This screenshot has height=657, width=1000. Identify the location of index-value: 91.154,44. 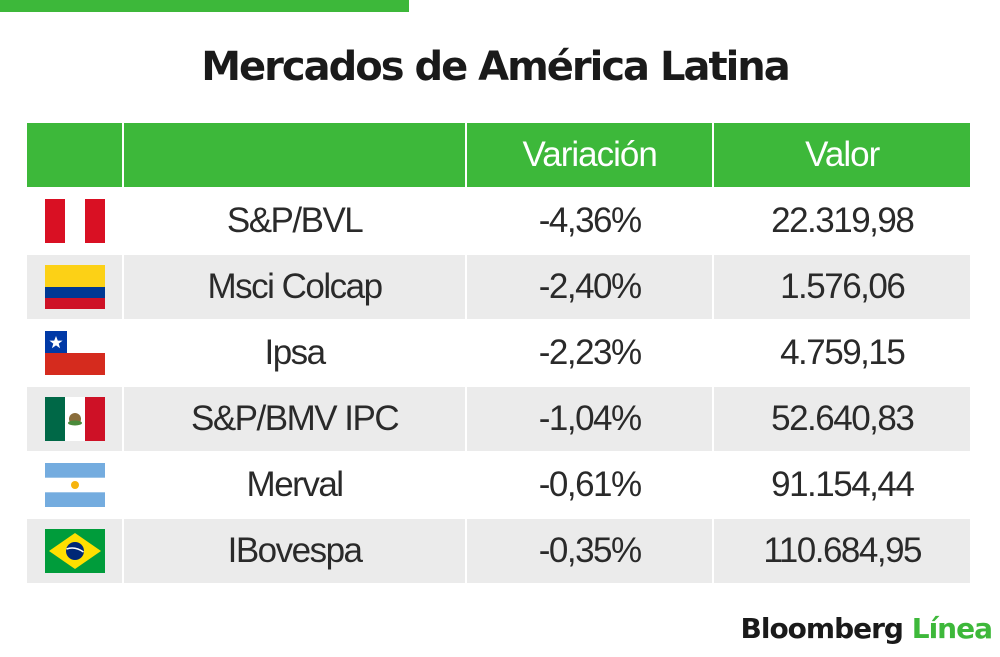
(843, 484).